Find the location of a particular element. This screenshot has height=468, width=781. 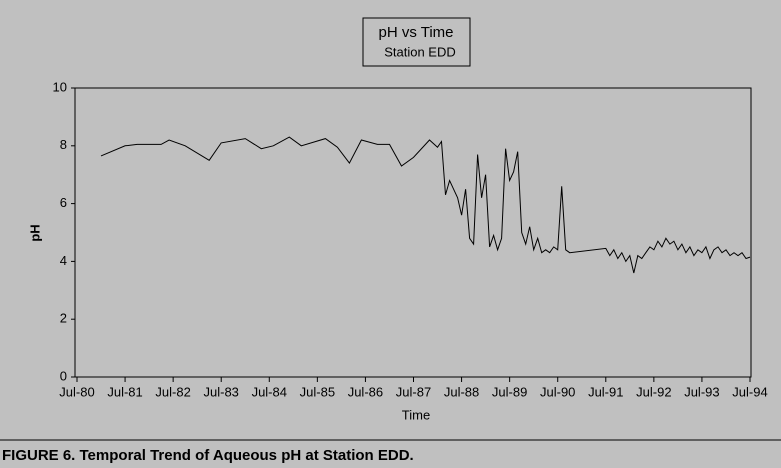

x-tick-label: Jul-83 is located at coordinates (221, 391).